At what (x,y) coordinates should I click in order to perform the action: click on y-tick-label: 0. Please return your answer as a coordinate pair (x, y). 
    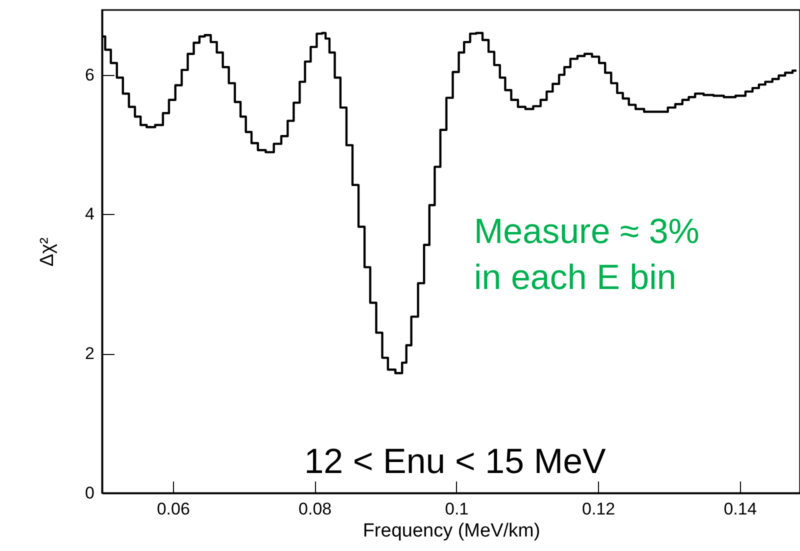
    Looking at the image, I should click on (89, 493).